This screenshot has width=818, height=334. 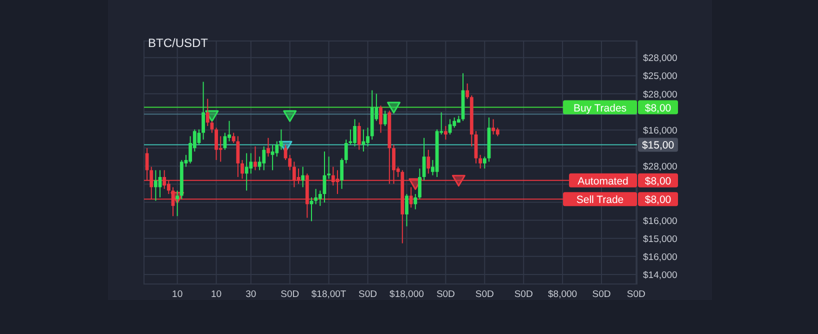 What do you see at coordinates (603, 181) in the screenshot?
I see `ref-line-label: Automated` at bounding box center [603, 181].